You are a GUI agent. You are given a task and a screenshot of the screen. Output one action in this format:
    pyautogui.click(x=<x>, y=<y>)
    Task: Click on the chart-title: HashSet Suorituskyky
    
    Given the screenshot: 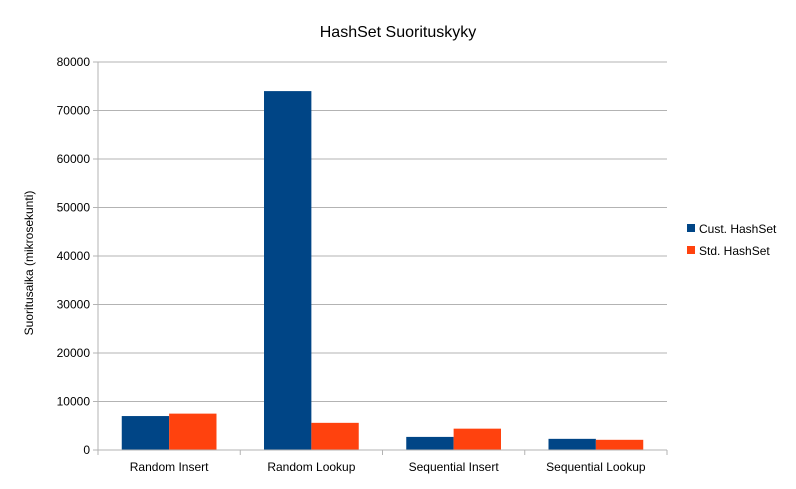 What is the action you would take?
    pyautogui.click(x=398, y=32)
    